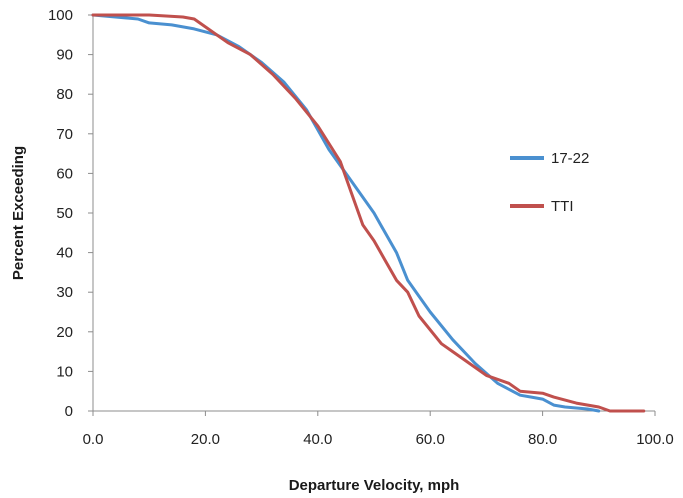 The image size is (683, 498). I want to click on y-tick-label: 70, so click(64, 134).